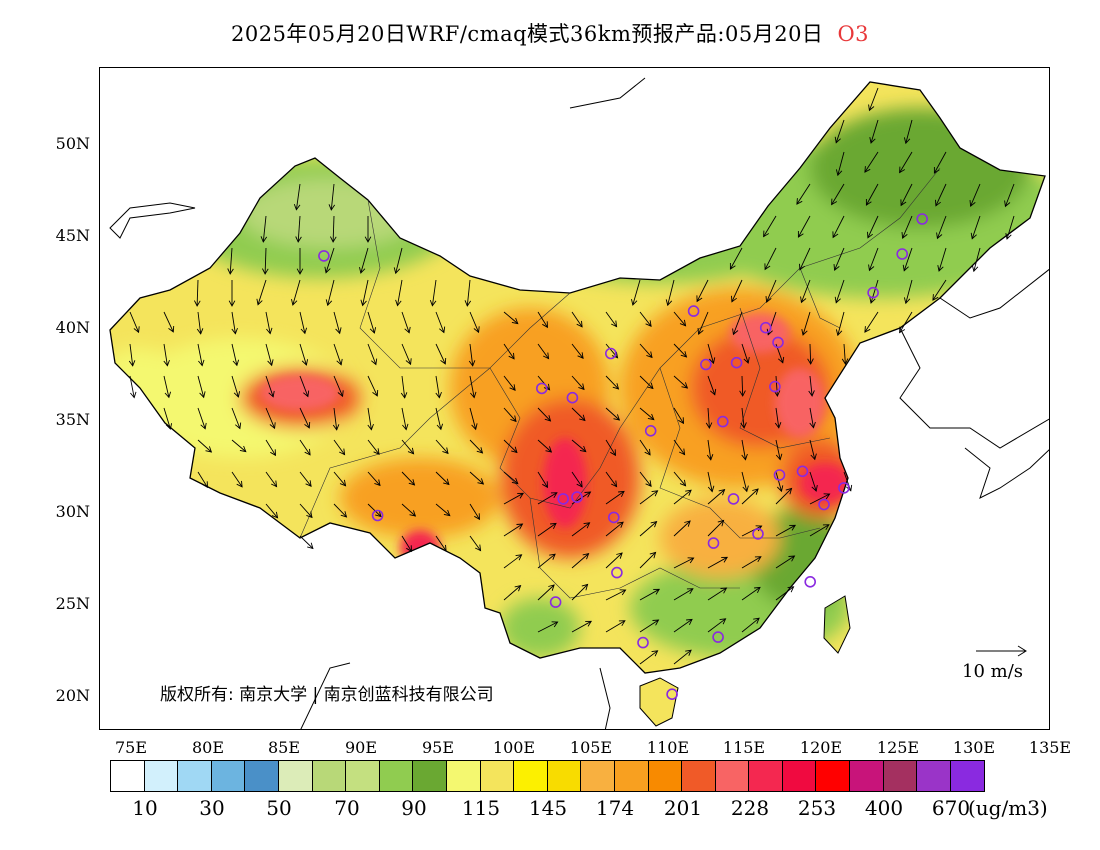 The height and width of the screenshot is (850, 1100). What do you see at coordinates (683, 808) in the screenshot?
I see `colorbar-label: 201` at bounding box center [683, 808].